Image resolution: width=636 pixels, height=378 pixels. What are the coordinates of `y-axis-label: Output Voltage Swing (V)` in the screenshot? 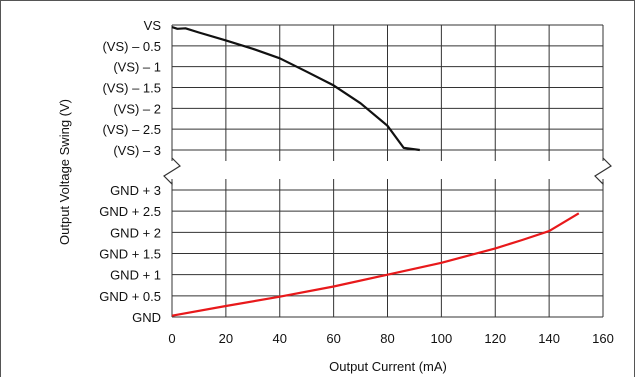 It's located at (64, 172).